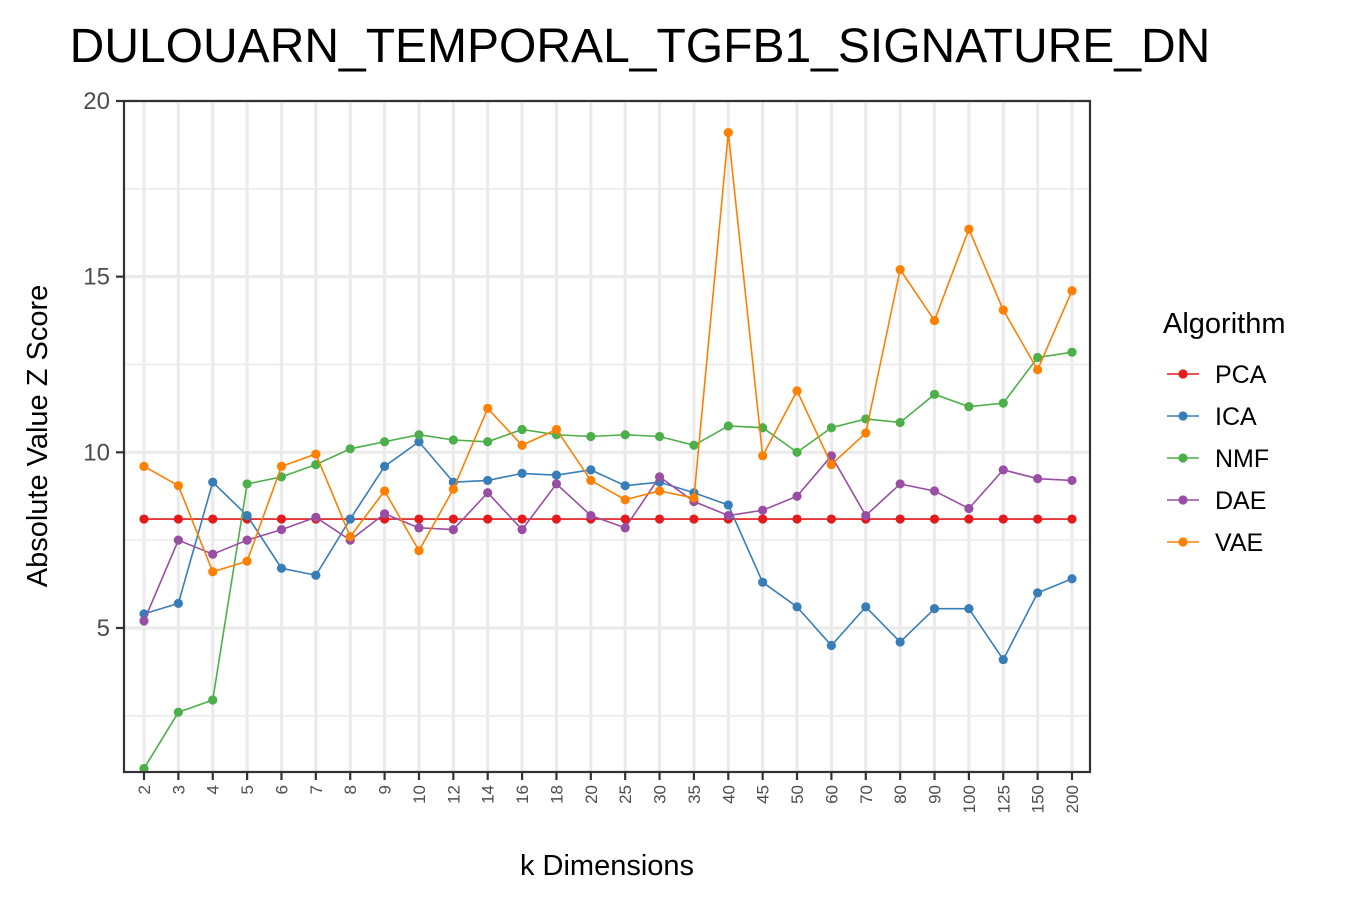  Describe the element at coordinates (728, 794) in the screenshot. I see `x-tick-label: 40` at that location.